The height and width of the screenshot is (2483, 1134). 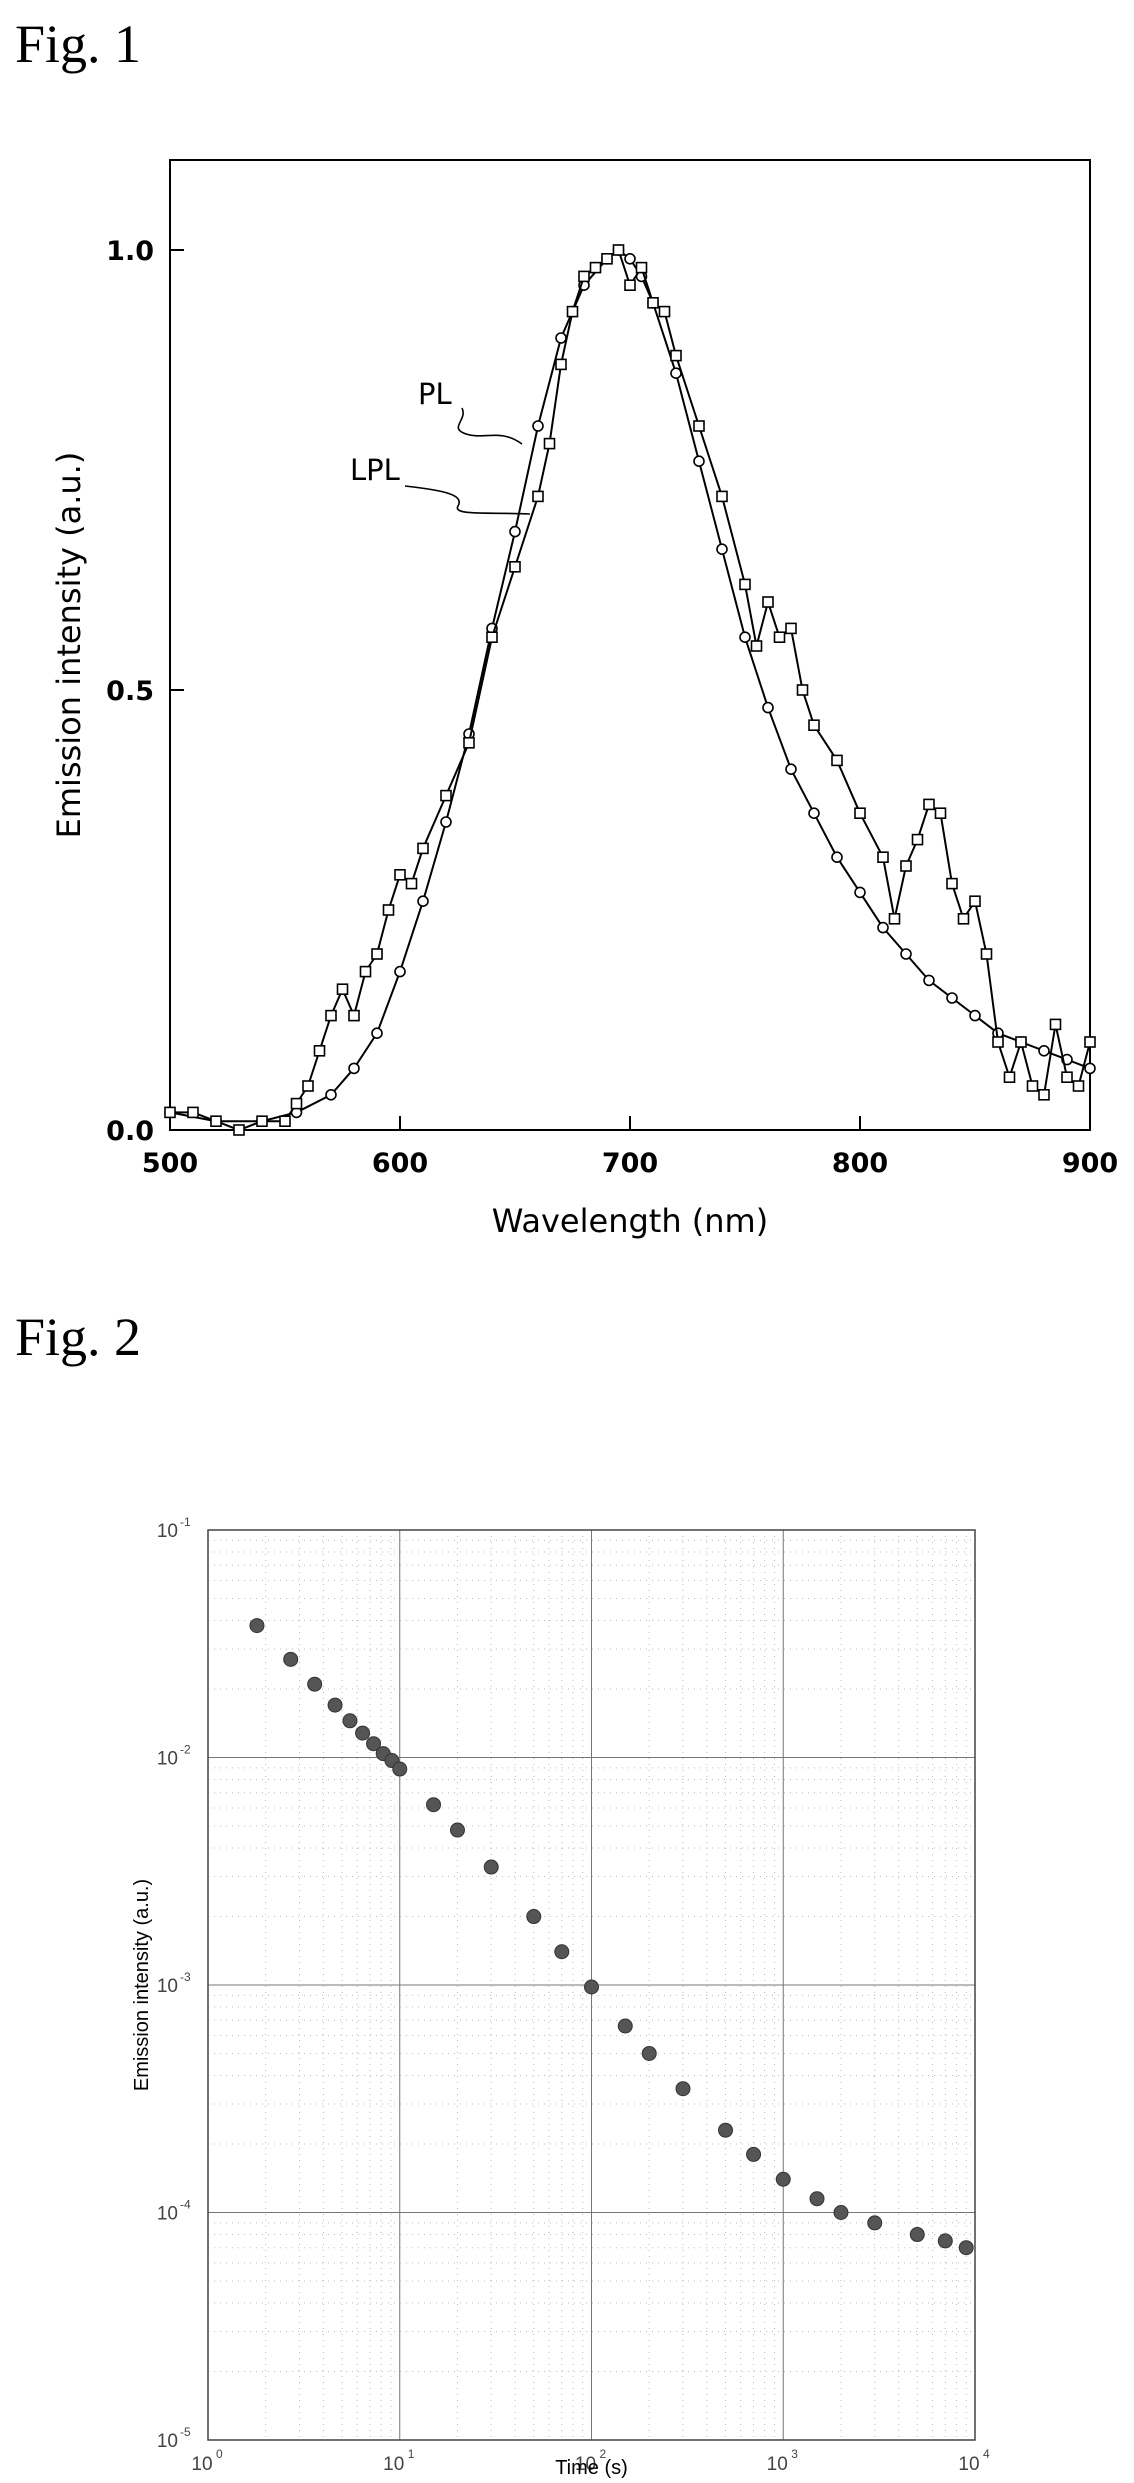 I want to click on fig1-y-tick-label: 0.5, so click(x=130, y=691).